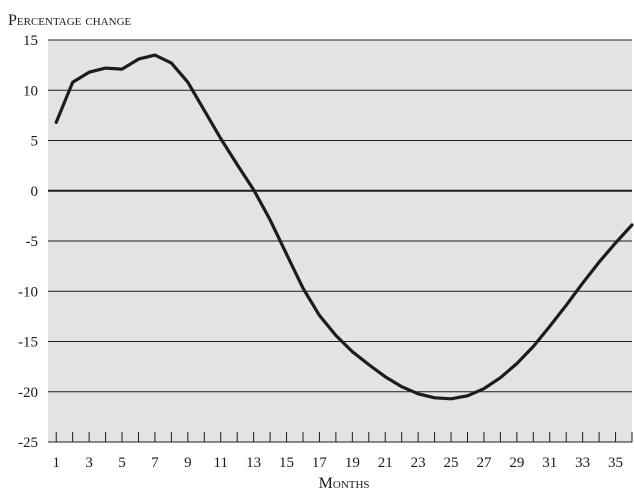 The image size is (634, 491). What do you see at coordinates (615, 463) in the screenshot?
I see `x-tick-label: 35` at bounding box center [615, 463].